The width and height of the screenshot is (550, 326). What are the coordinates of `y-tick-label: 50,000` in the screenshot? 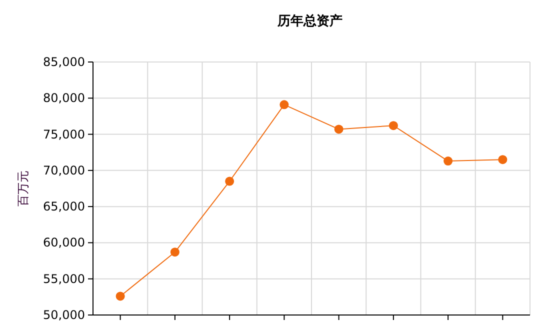 It's located at (64, 315).